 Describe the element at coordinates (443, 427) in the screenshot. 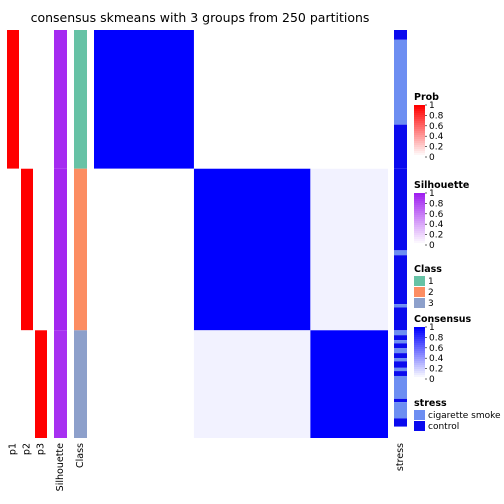

I see `legend-stress-label: control` at that location.